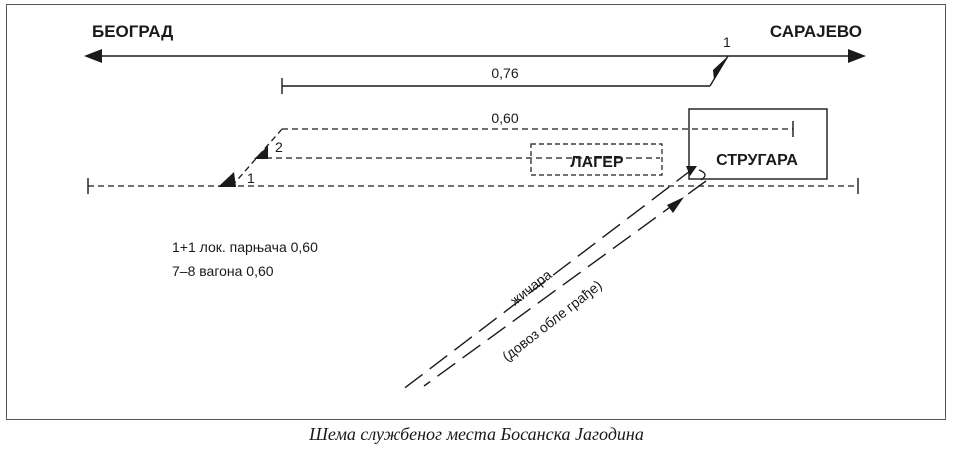 The width and height of the screenshot is (953, 457). I want to click on figure-caption: Шема службеног места Босанска Јагодина, so click(476, 434).